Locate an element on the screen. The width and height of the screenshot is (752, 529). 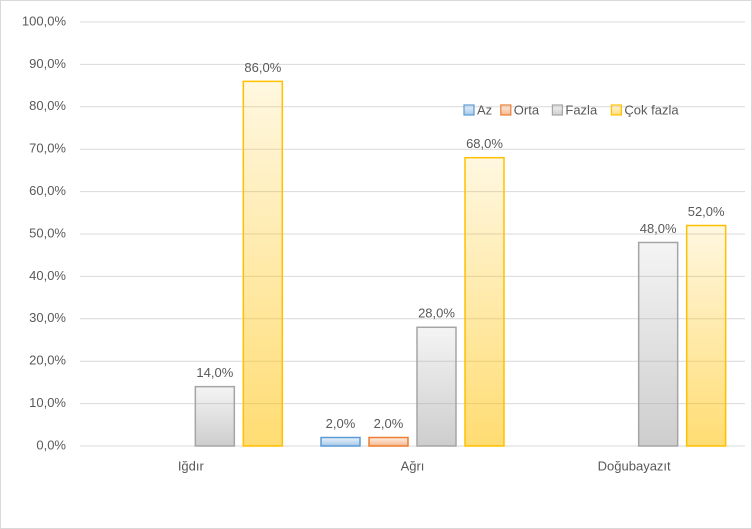
x-tick-label: Iğdır is located at coordinates (191, 465).